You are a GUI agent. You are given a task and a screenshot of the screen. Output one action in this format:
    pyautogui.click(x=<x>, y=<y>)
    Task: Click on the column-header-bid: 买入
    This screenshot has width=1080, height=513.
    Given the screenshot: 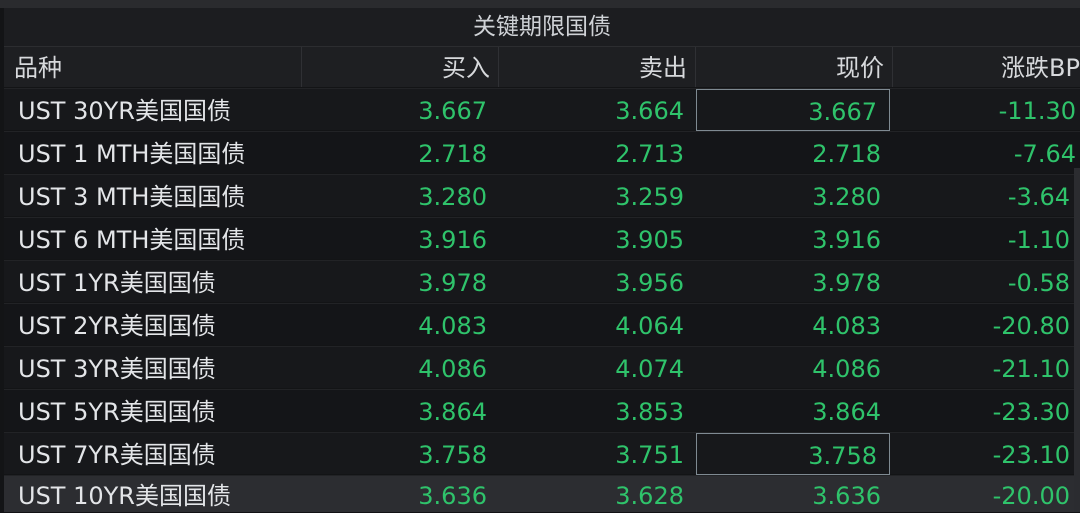 What is the action you would take?
    pyautogui.click(x=400, y=67)
    